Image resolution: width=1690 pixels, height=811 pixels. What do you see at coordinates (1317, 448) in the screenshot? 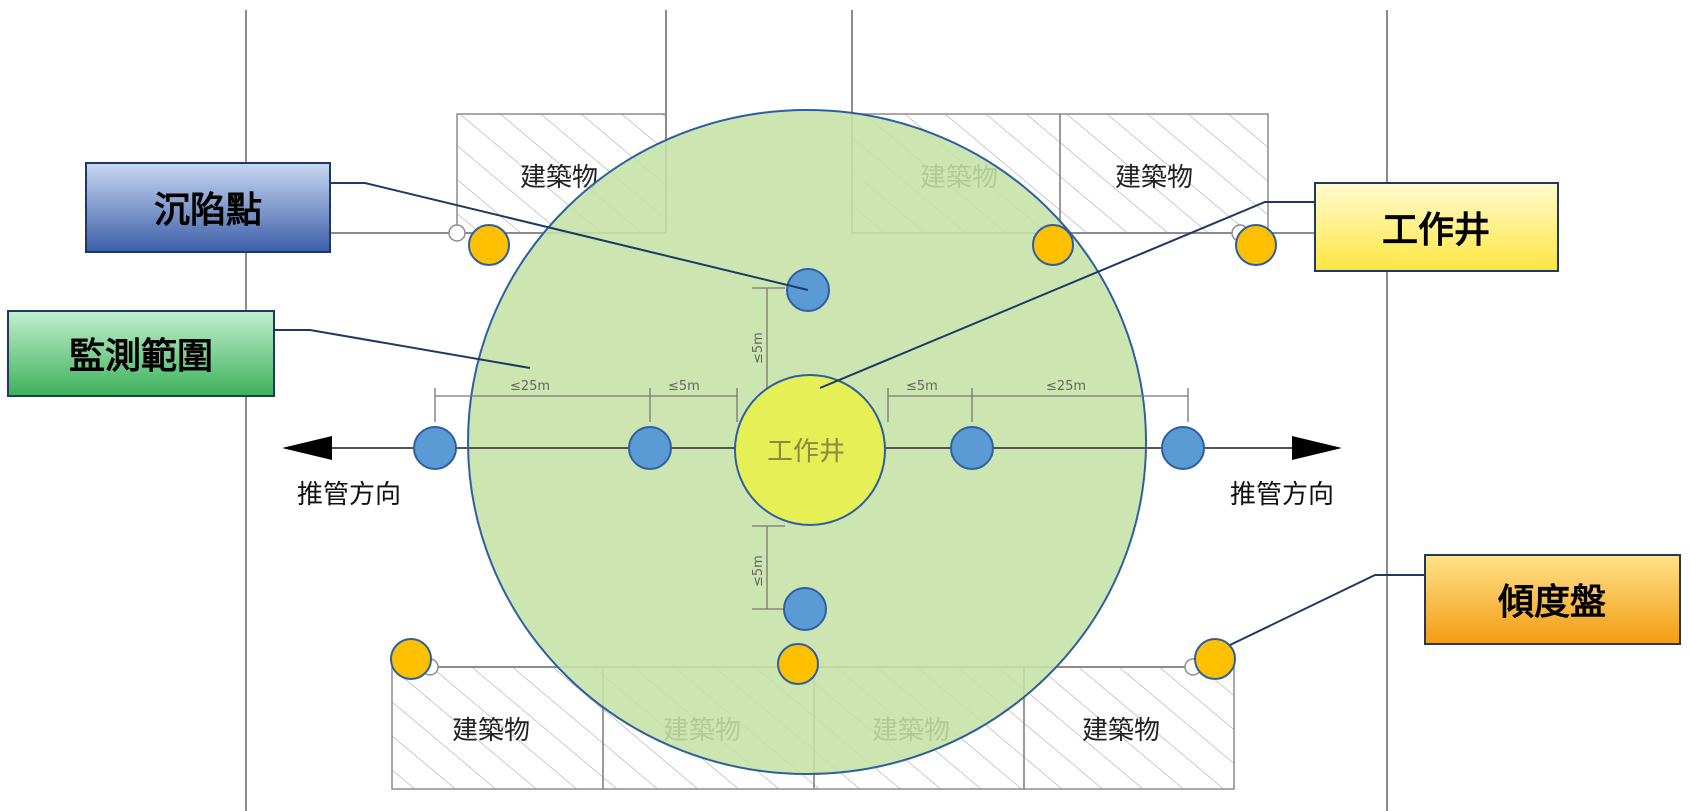
I see `arrow-right-icon` at bounding box center [1317, 448].